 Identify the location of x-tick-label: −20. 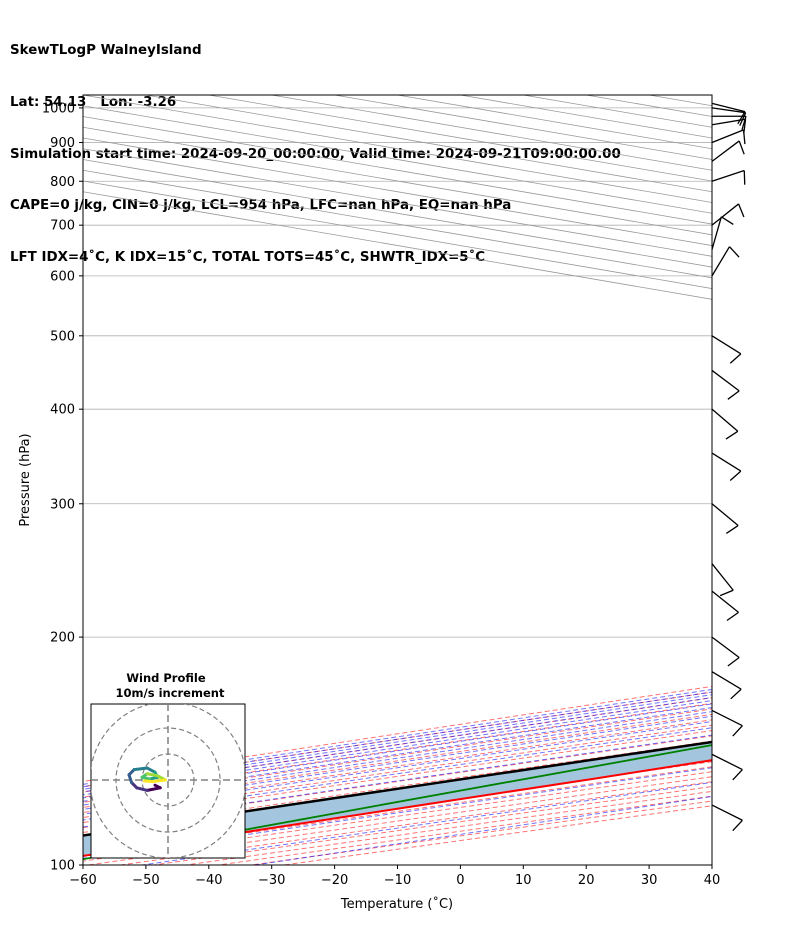
(334, 880).